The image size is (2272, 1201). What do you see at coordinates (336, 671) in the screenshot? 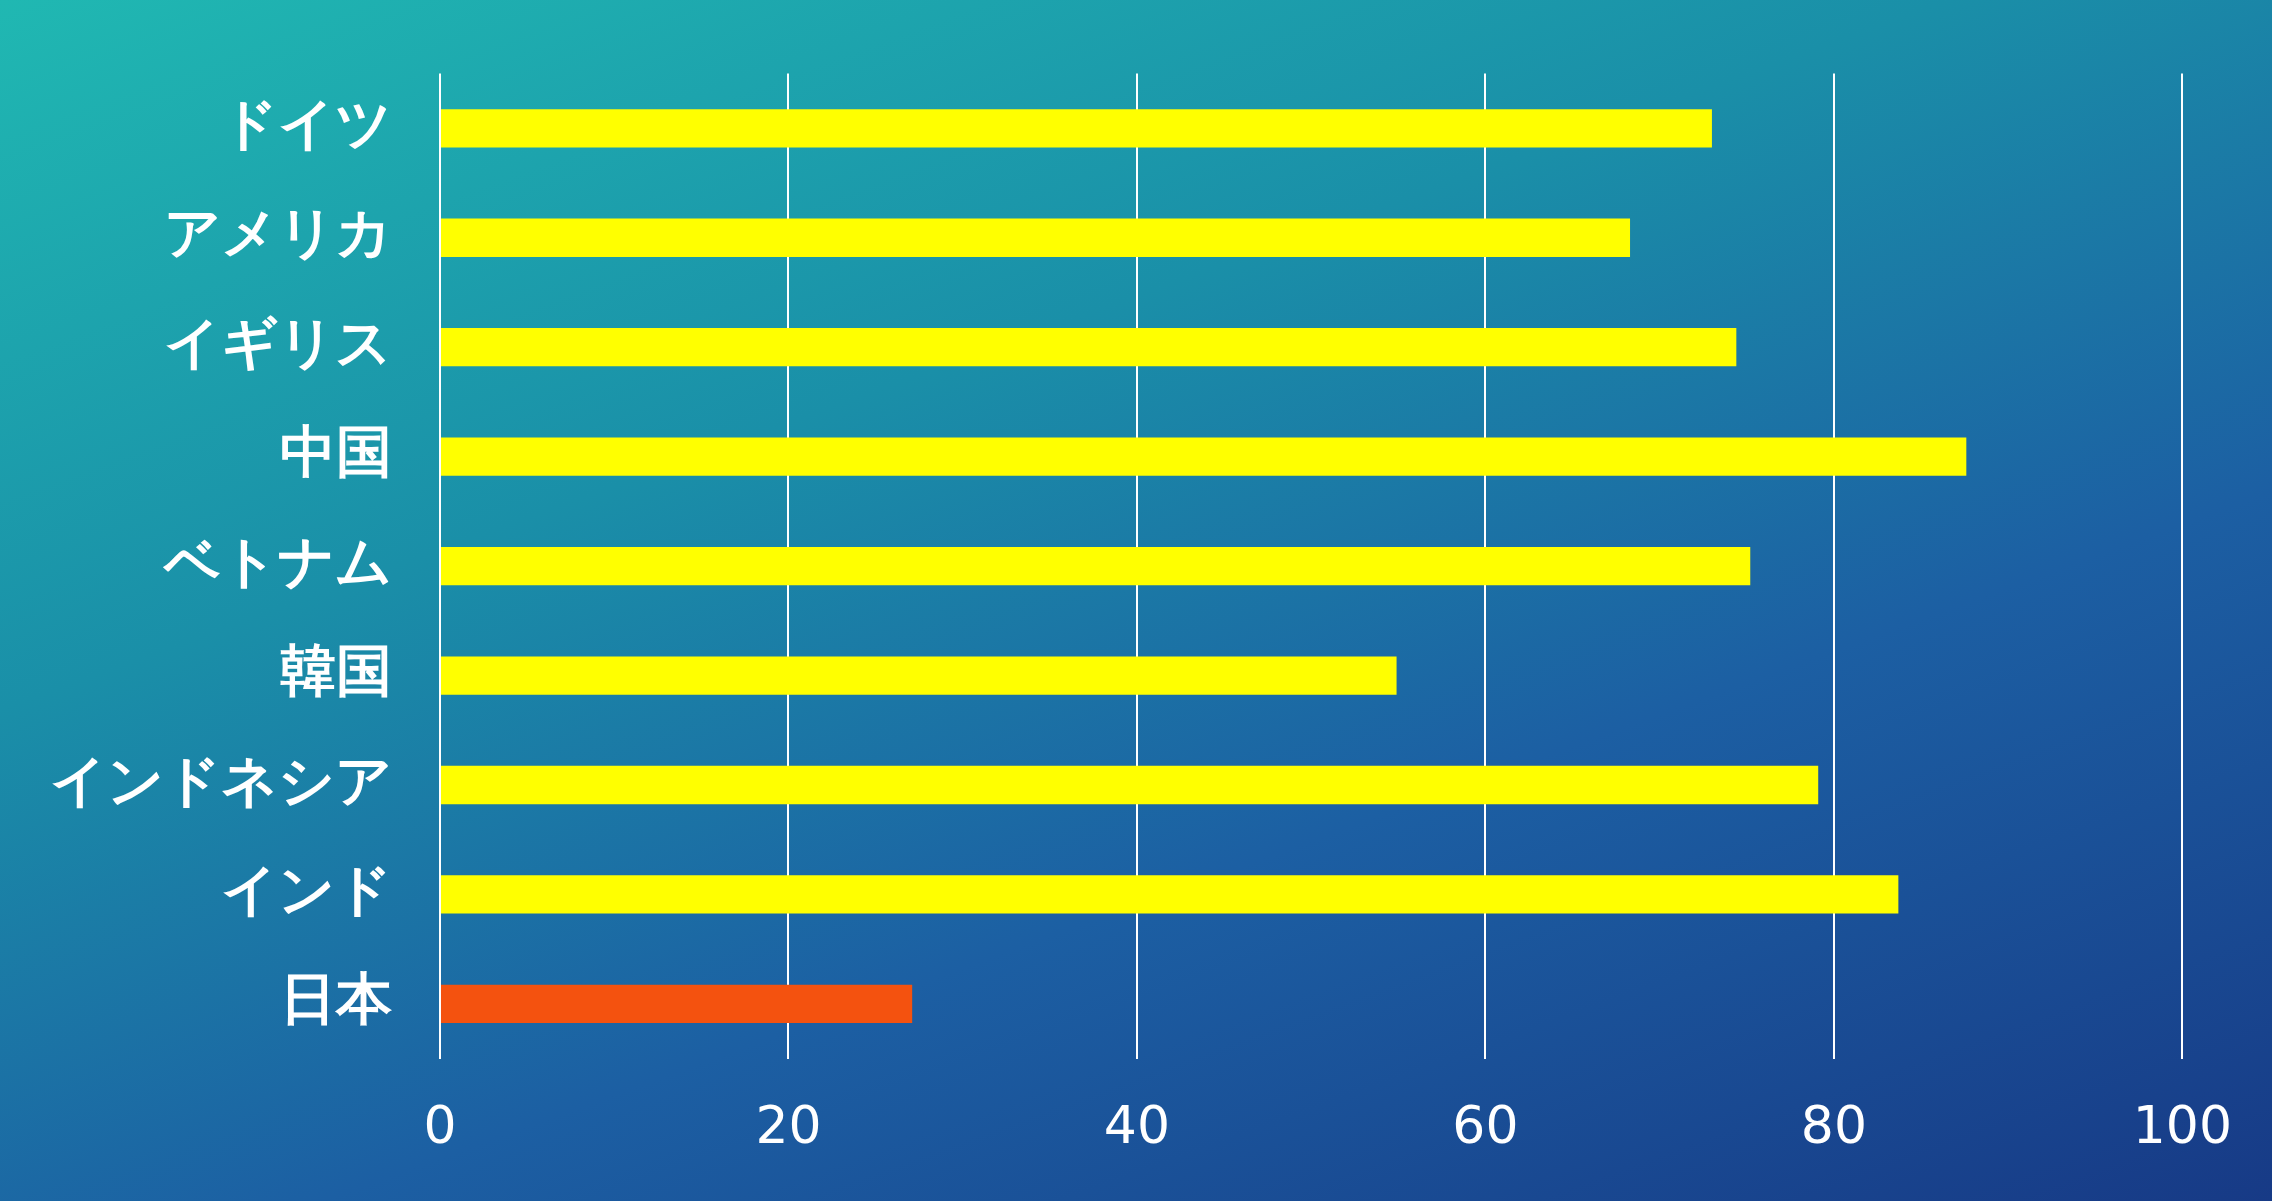
I see `y-tick-label: 韓国` at bounding box center [336, 671].